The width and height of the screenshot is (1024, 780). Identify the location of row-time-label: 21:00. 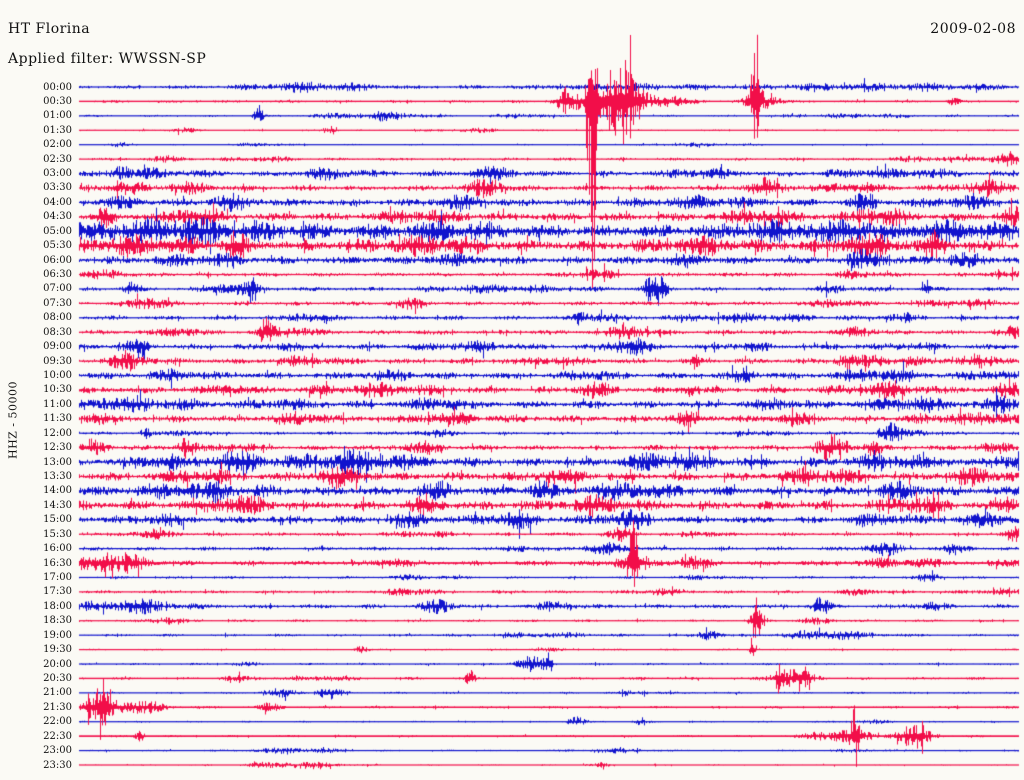
(57, 693).